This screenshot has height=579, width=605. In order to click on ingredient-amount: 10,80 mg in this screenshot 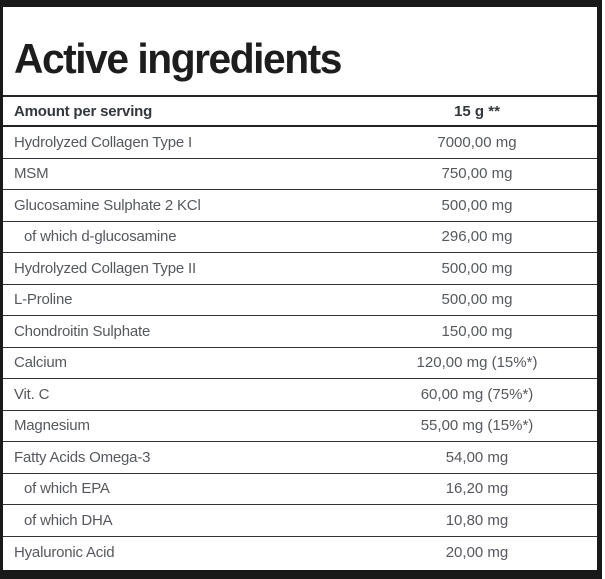, I will do `click(477, 520)`.